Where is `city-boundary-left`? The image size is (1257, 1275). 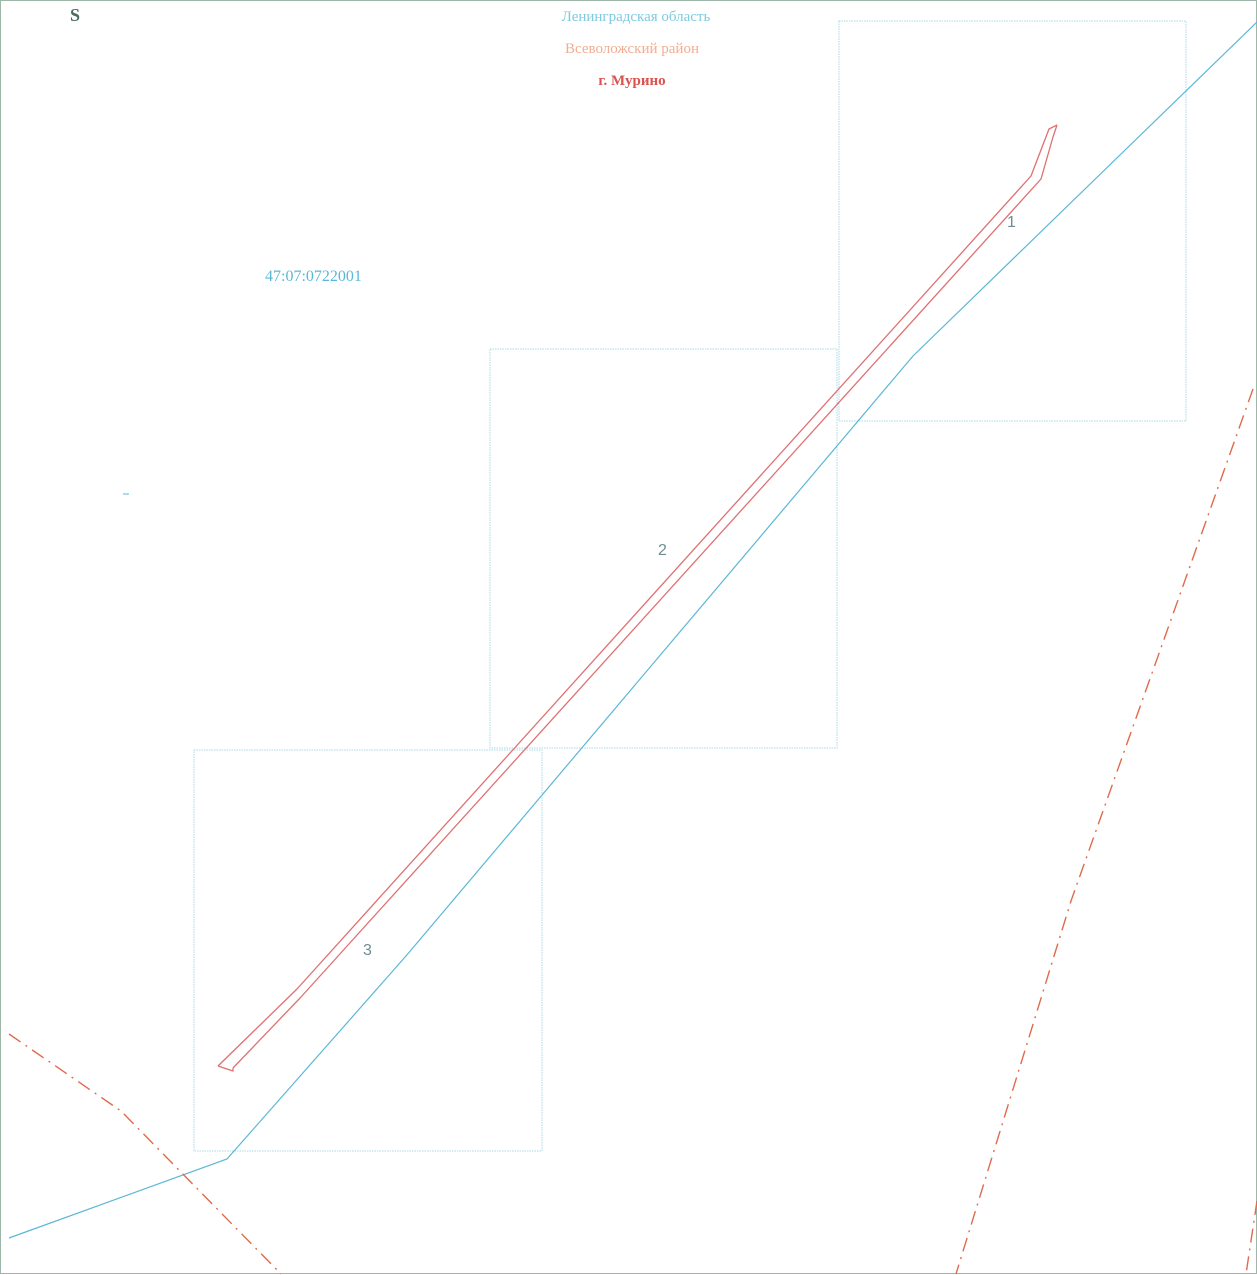 city-boundary-left is located at coordinates (145, 1154).